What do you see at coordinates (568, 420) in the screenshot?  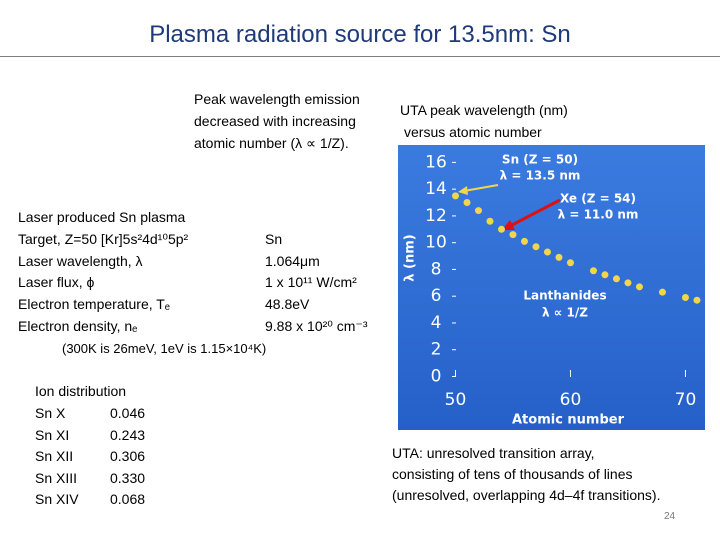 I see `x-axis-label: Atomic number` at bounding box center [568, 420].